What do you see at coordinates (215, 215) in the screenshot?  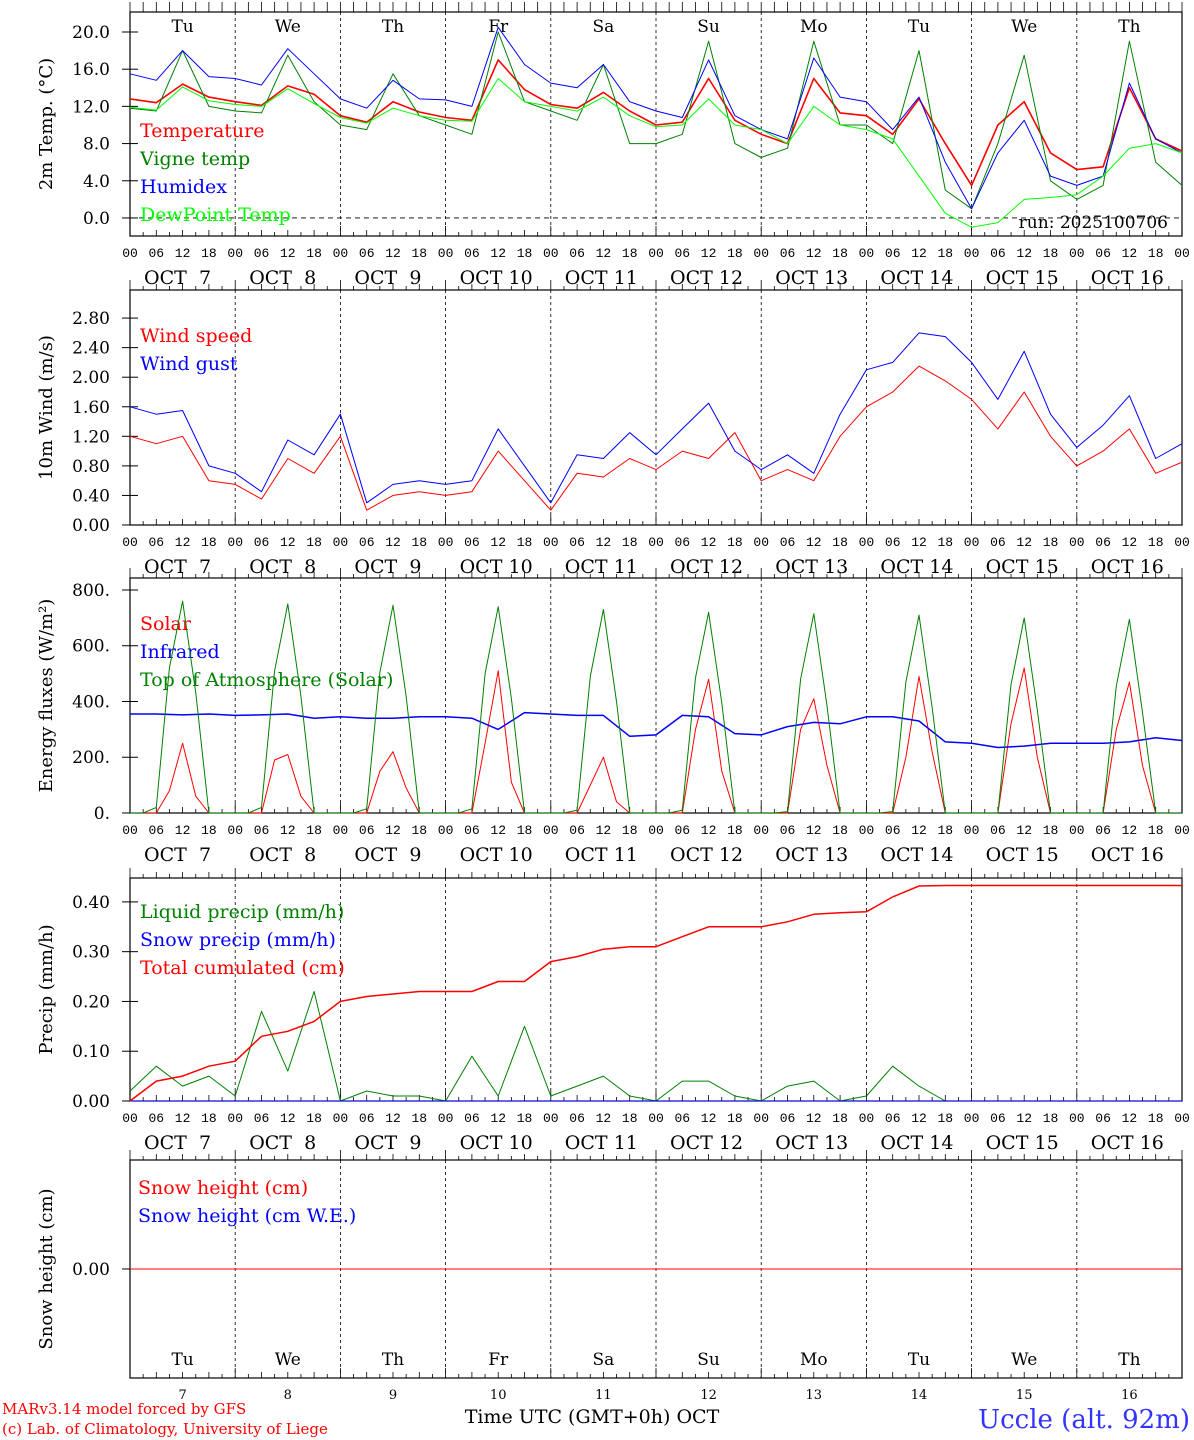 I see `legend-entry: DewPoint Temp` at bounding box center [215, 215].